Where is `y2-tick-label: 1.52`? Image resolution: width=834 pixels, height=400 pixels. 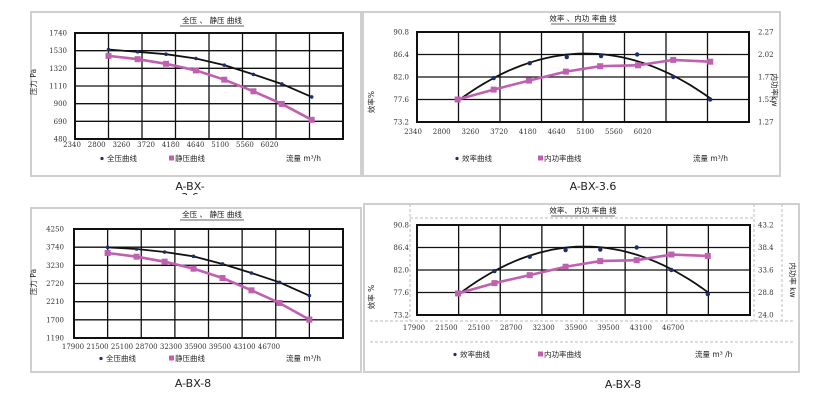
y2-tick-label: 1.52 is located at coordinates (766, 100).